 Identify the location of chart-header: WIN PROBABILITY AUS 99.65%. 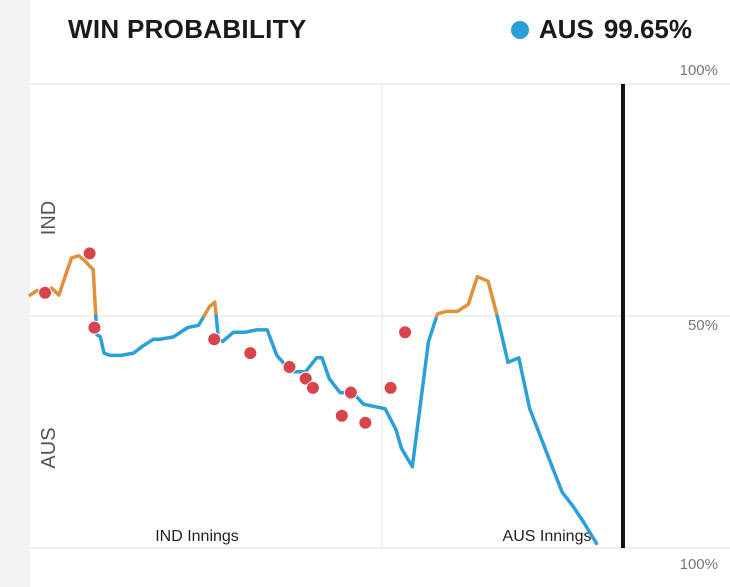
(380, 35).